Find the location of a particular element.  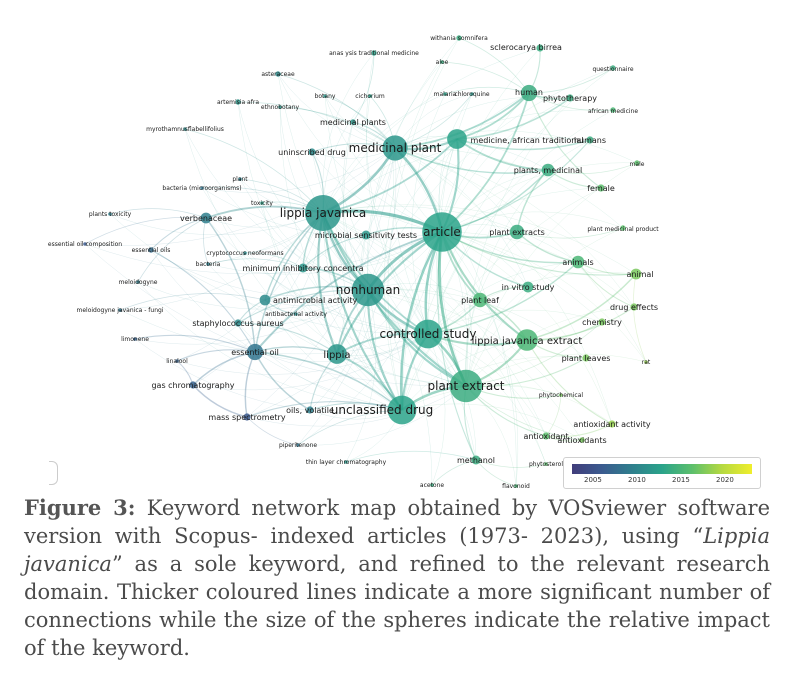

node-methanol is located at coordinates (476, 460).